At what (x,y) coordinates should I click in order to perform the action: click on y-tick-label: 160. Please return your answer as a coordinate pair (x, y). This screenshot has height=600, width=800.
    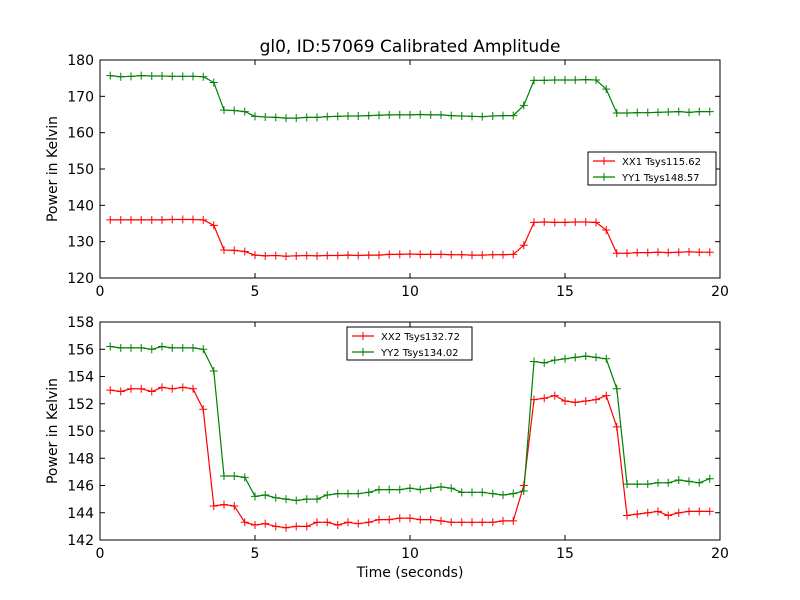
    Looking at the image, I should click on (80, 134).